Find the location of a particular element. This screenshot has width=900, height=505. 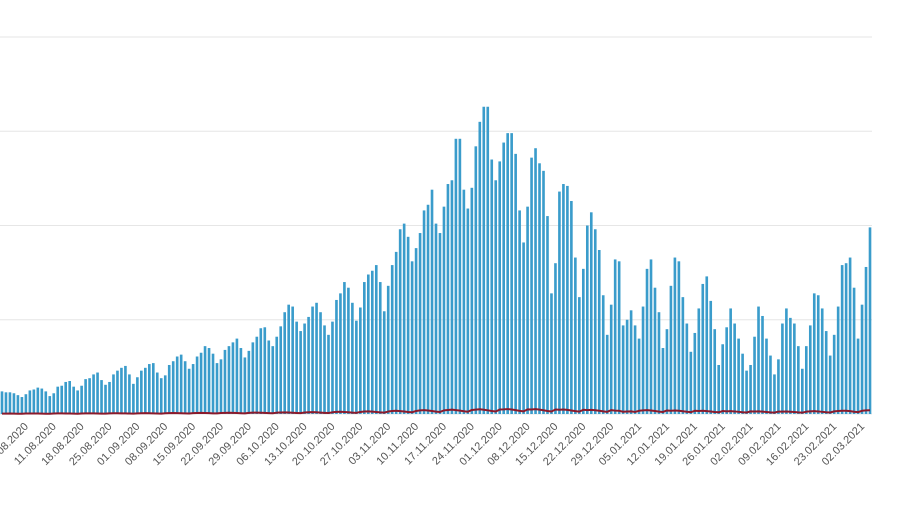

line is located at coordinates (436, 411).